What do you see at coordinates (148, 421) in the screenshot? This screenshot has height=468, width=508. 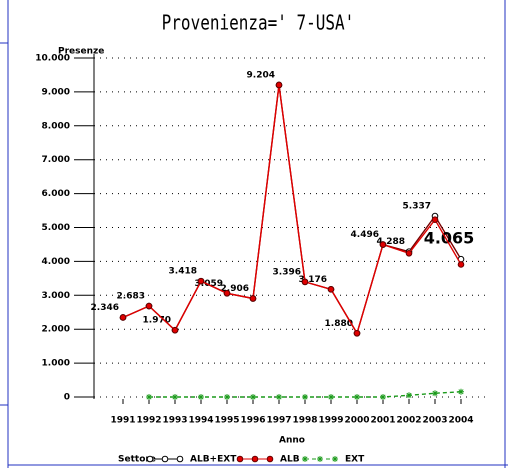 I see `x-tick-label: 1992` at bounding box center [148, 421].